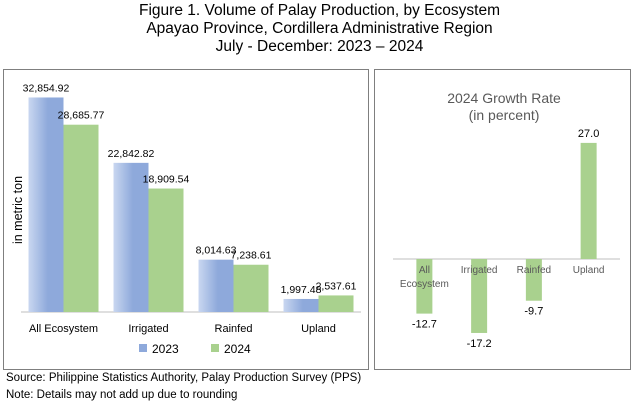 The width and height of the screenshot is (639, 409). What do you see at coordinates (165, 349) in the screenshot?
I see `legend-label-2023: 2023` at bounding box center [165, 349].